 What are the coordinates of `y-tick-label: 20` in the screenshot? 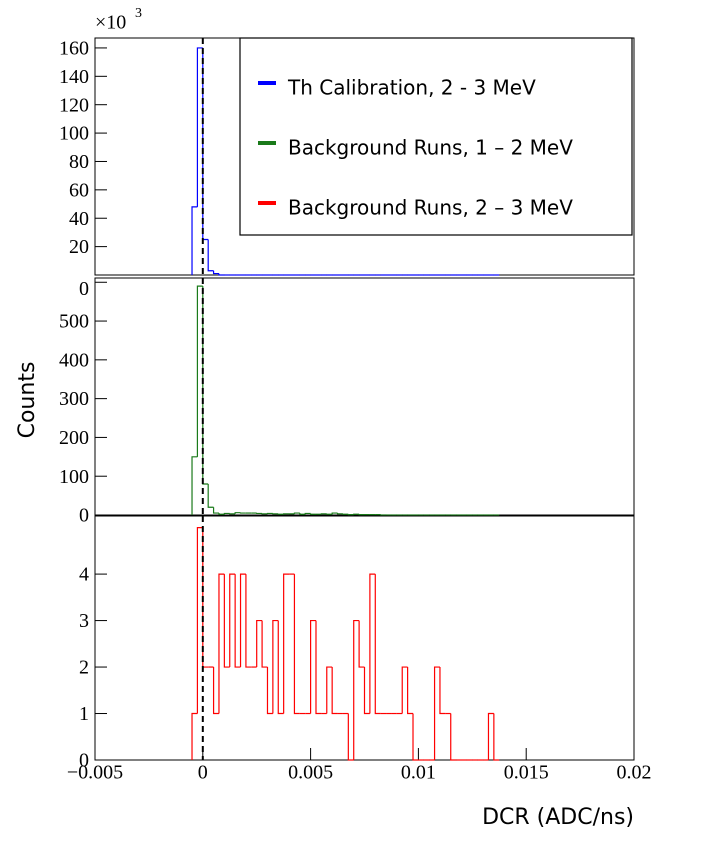 It's located at (79, 247).